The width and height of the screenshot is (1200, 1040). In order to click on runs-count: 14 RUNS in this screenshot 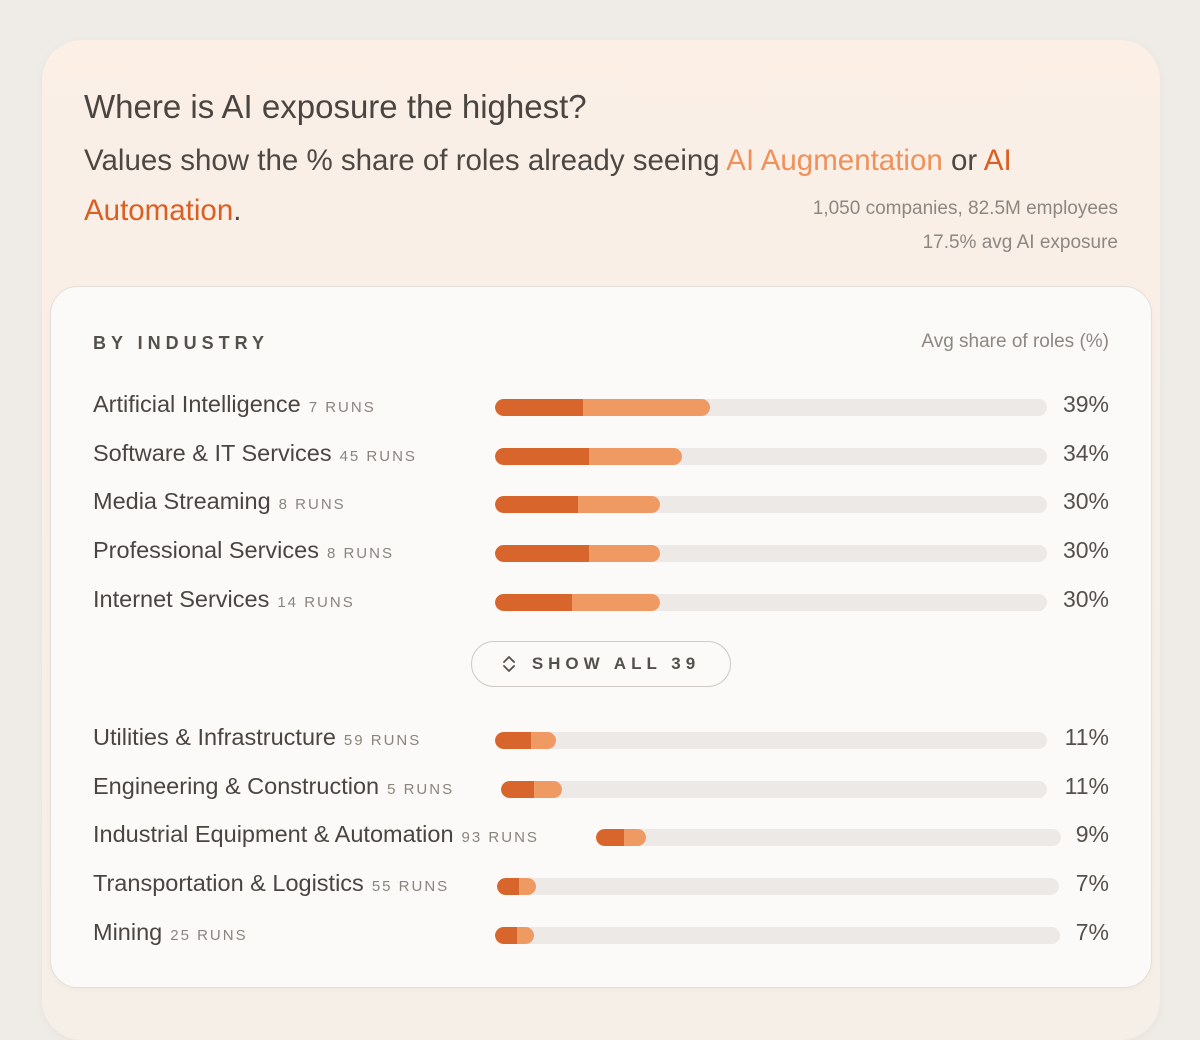, I will do `click(316, 602)`.